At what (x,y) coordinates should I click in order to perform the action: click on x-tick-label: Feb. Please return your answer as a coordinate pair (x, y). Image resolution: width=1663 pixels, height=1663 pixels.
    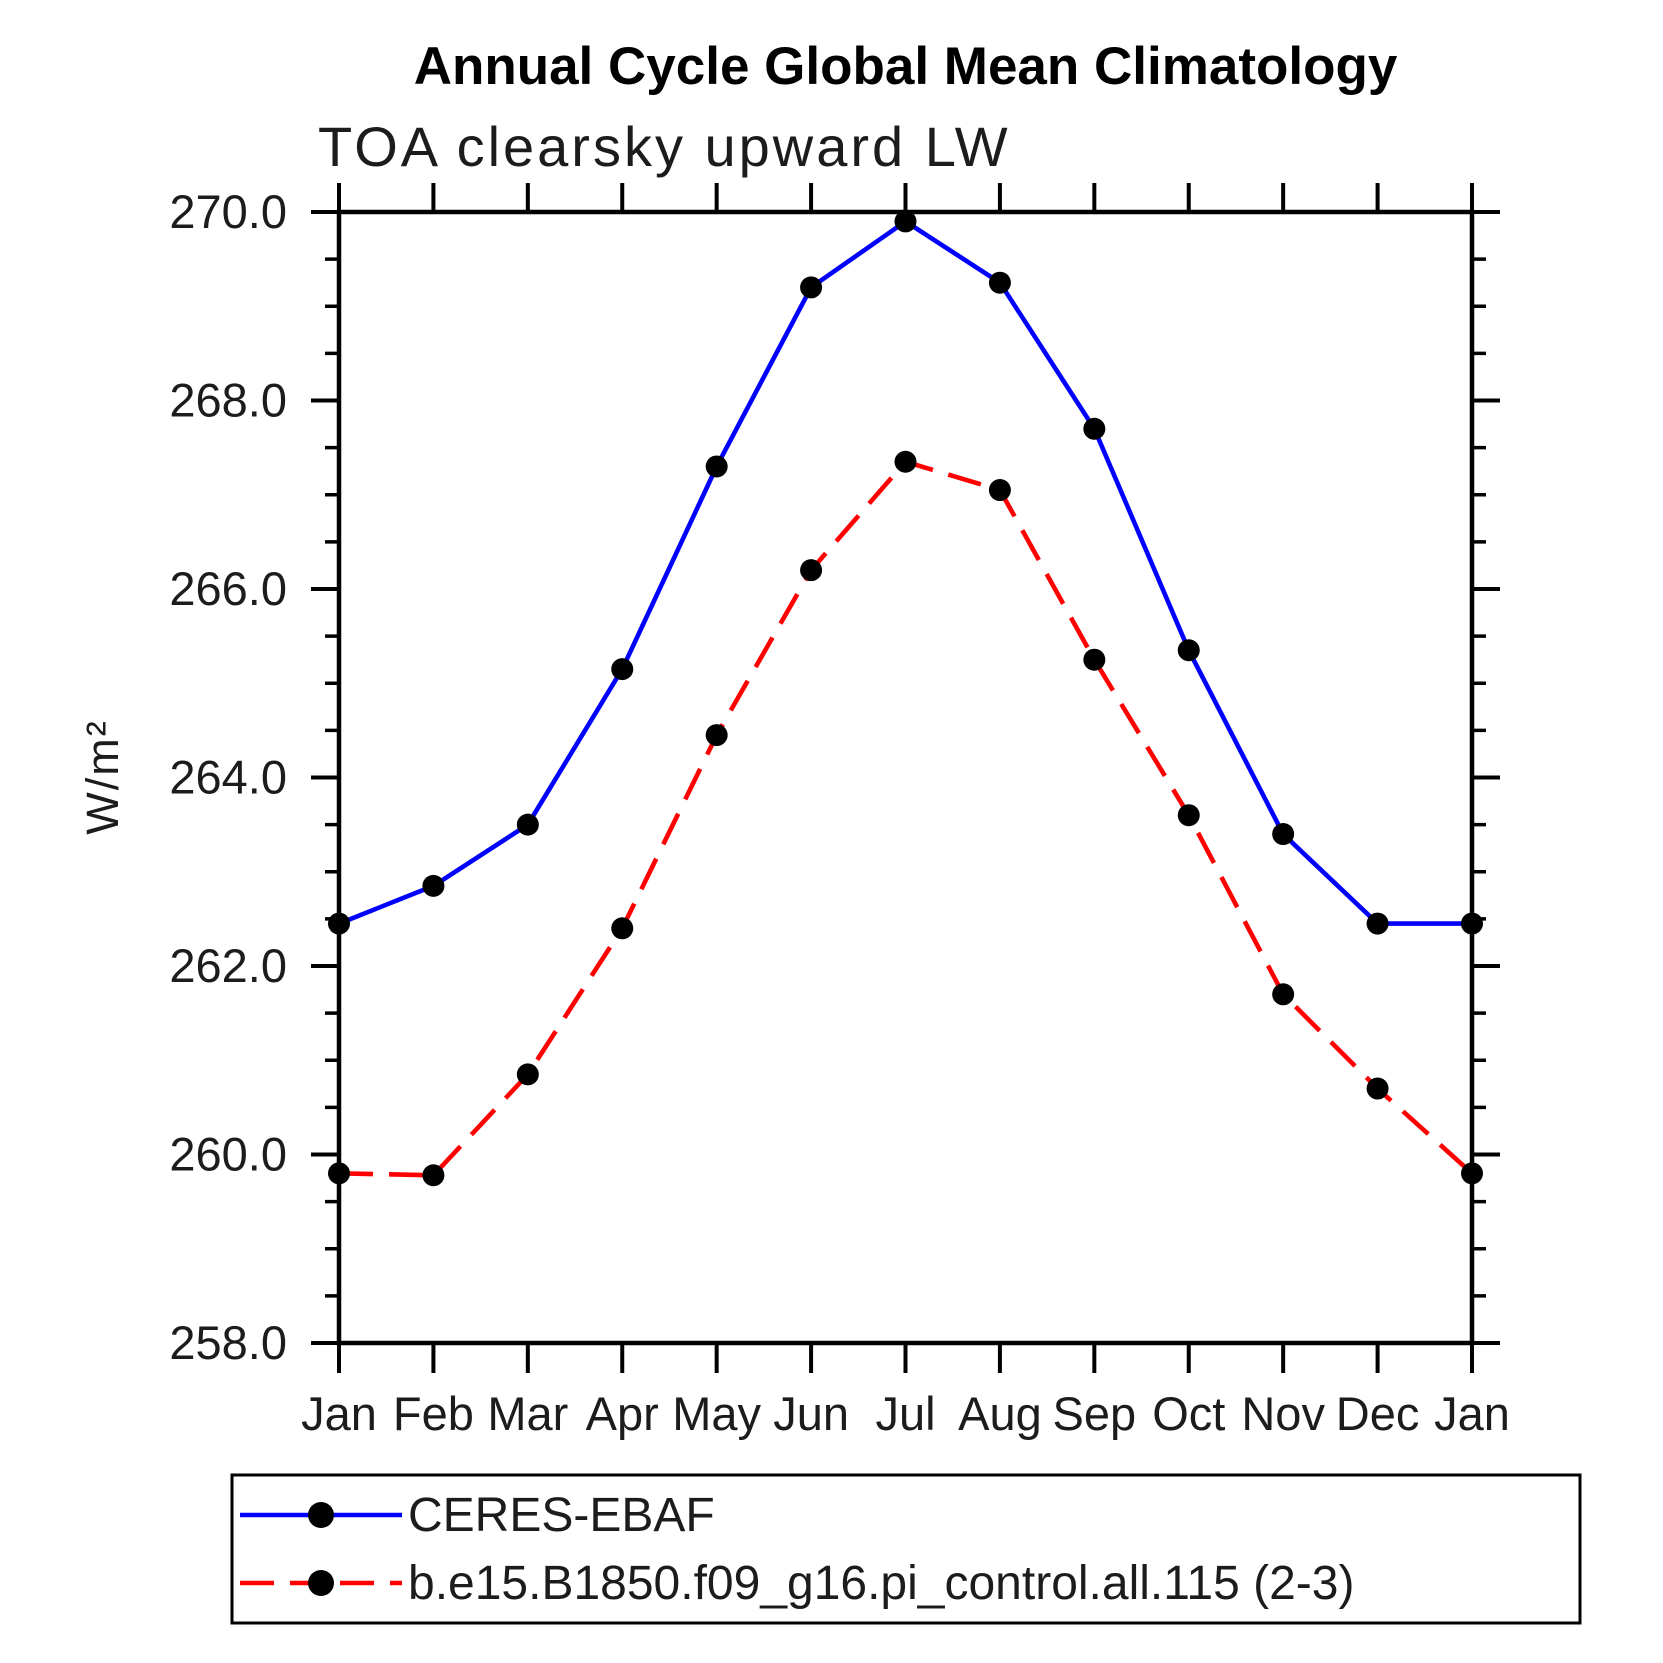
    Looking at the image, I should click on (433, 1413).